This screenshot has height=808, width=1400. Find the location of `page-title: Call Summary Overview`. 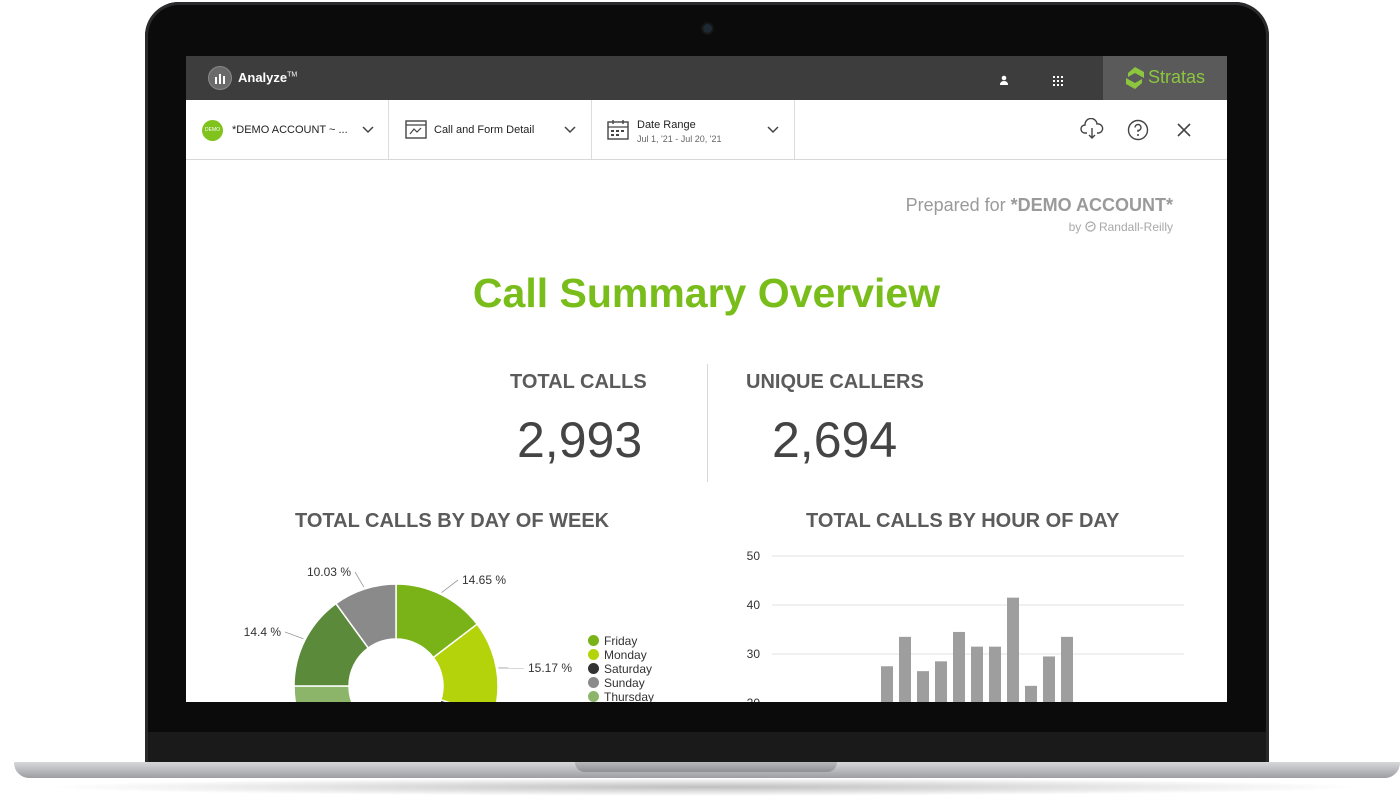

page-title: Call Summary Overview is located at coordinates (706, 293).